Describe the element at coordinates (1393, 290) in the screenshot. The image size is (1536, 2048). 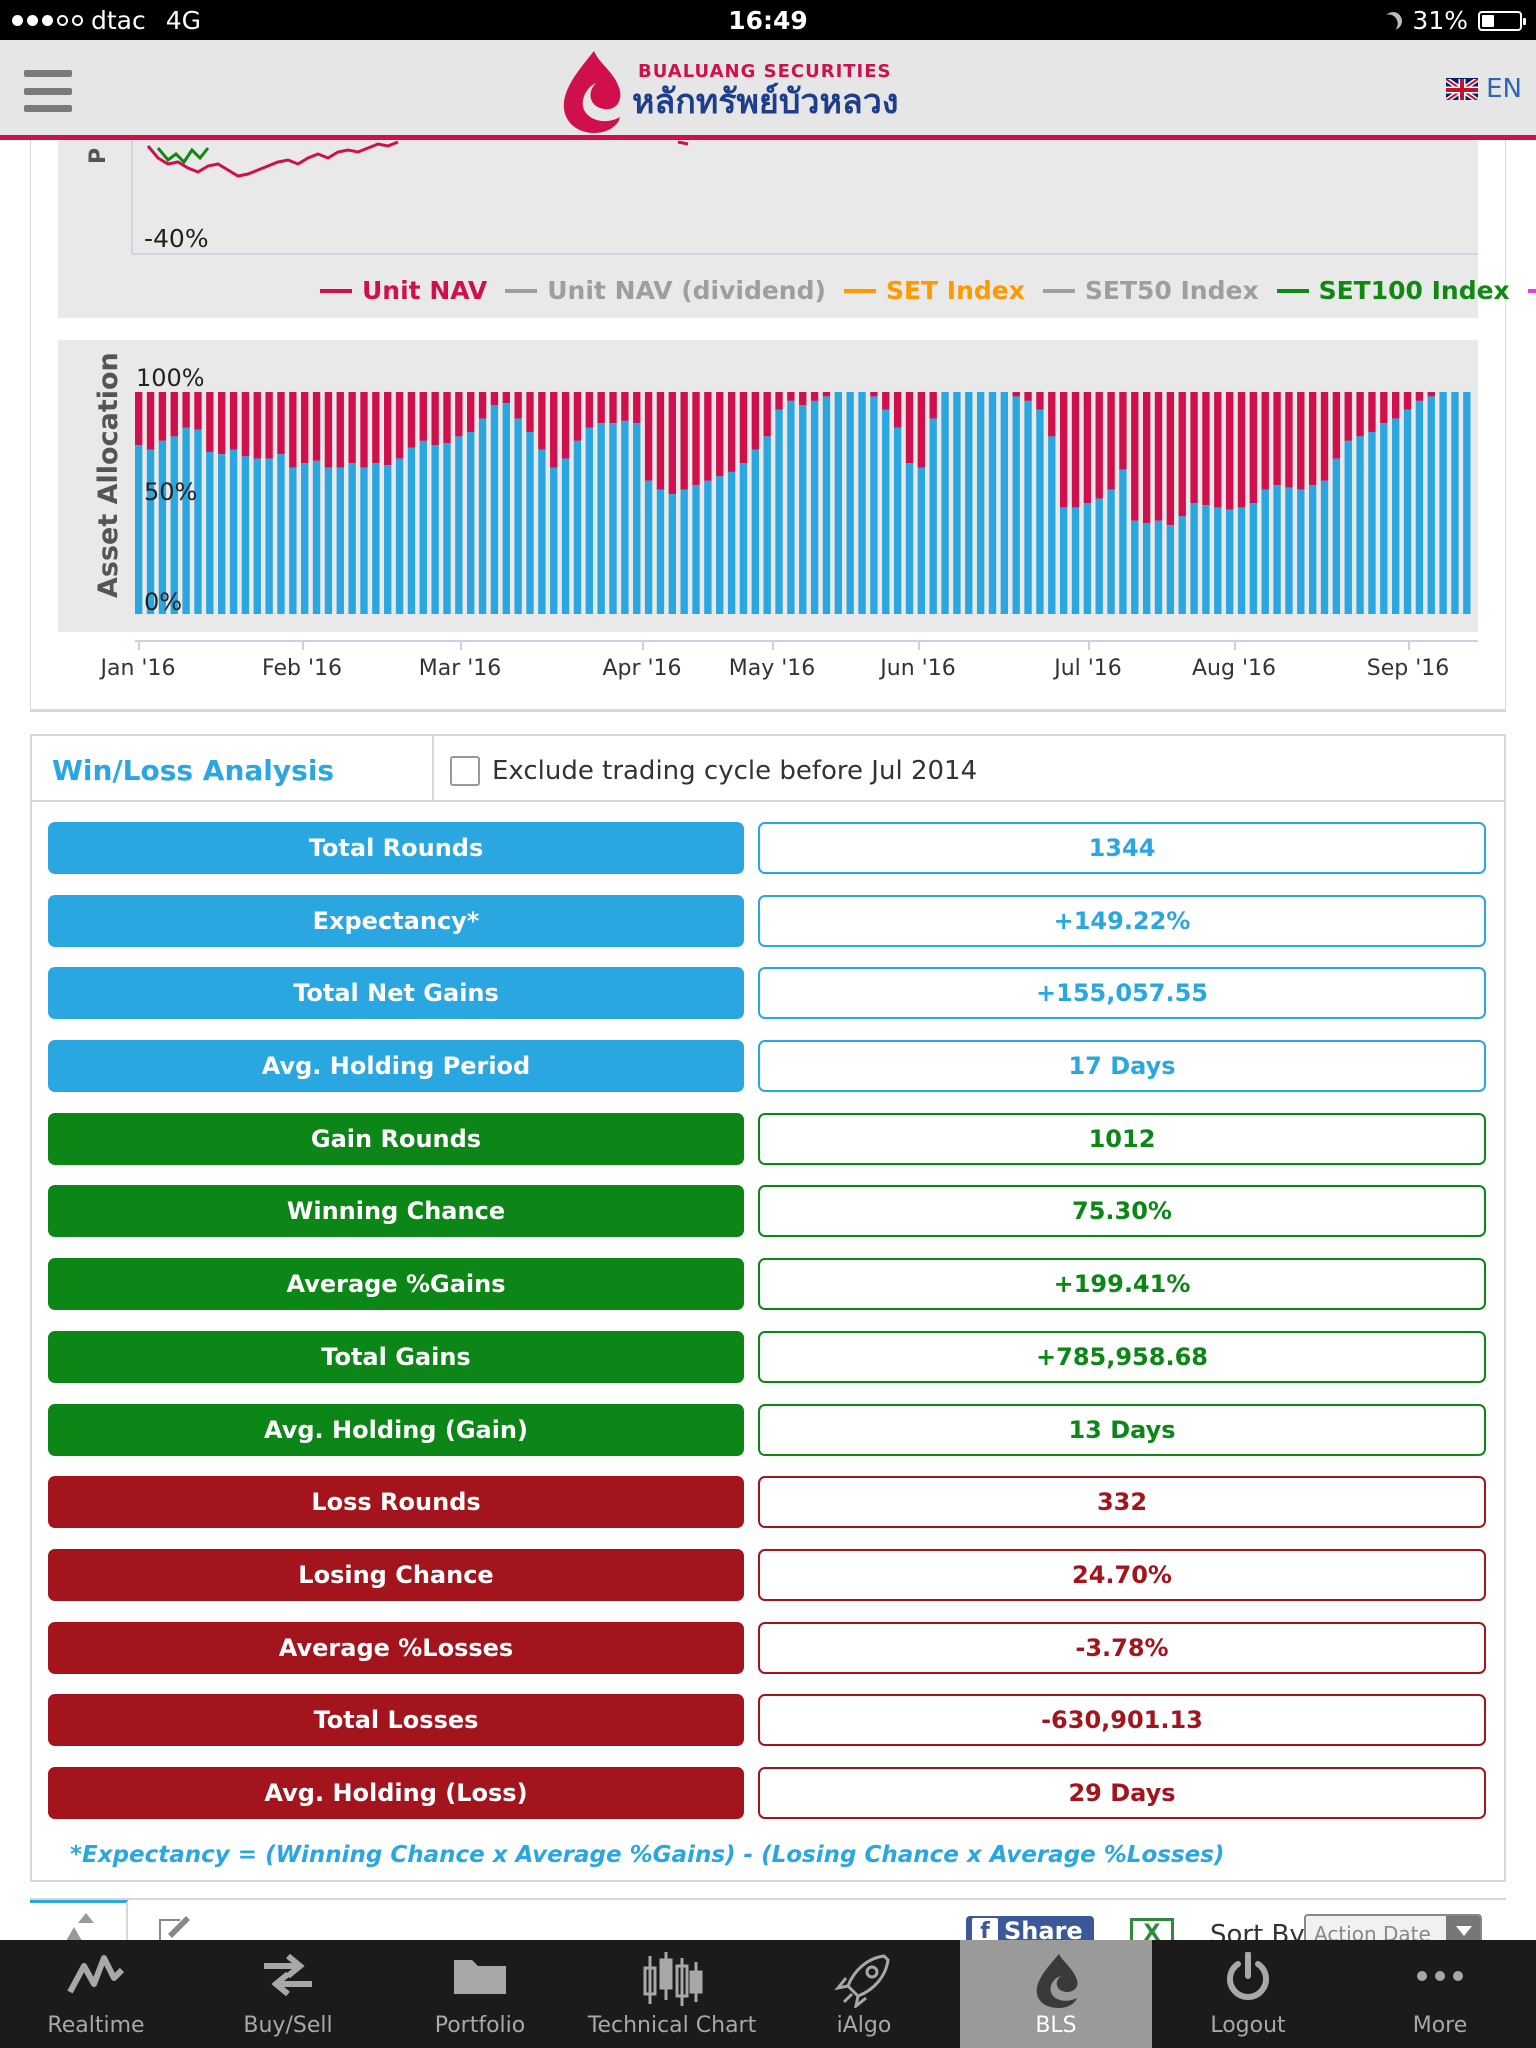
I see `legend-set100-index: SET100 Index` at that location.